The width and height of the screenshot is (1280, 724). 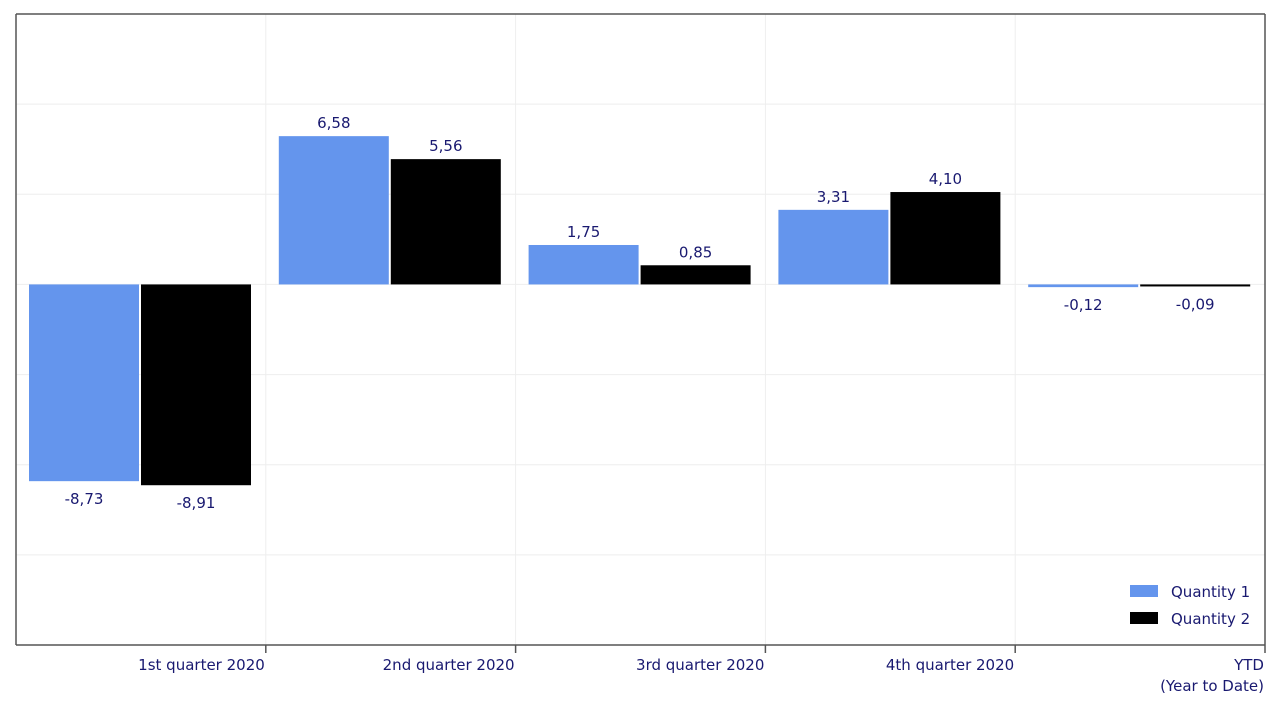 I want to click on x-tick-label: 3rd quarter 2020, so click(x=700, y=665).